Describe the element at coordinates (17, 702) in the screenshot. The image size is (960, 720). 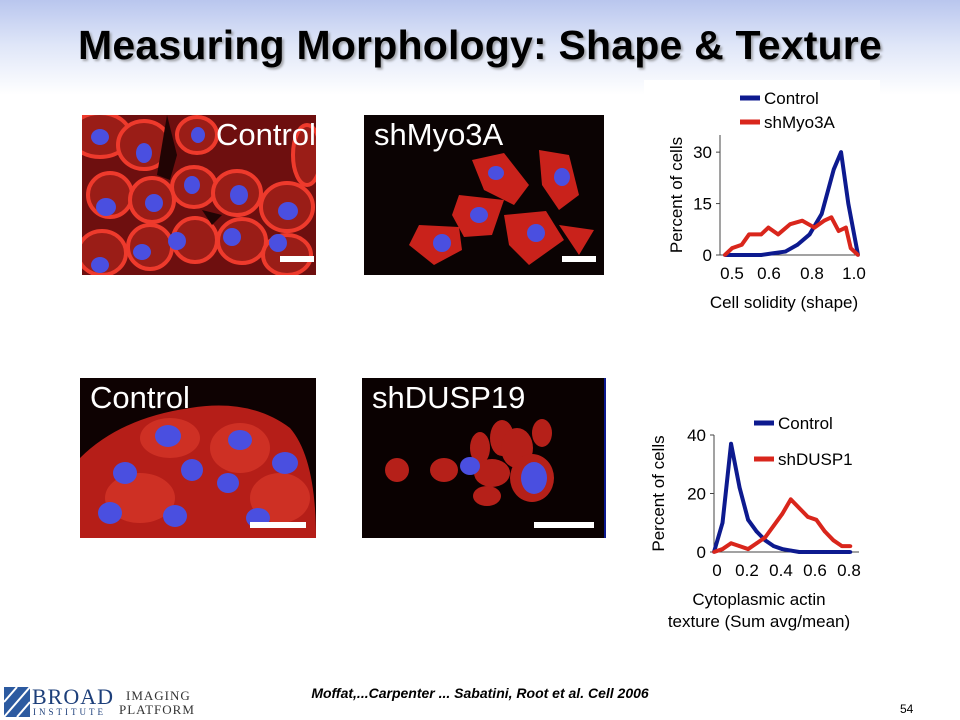
I see `broad-logo-icon` at that location.